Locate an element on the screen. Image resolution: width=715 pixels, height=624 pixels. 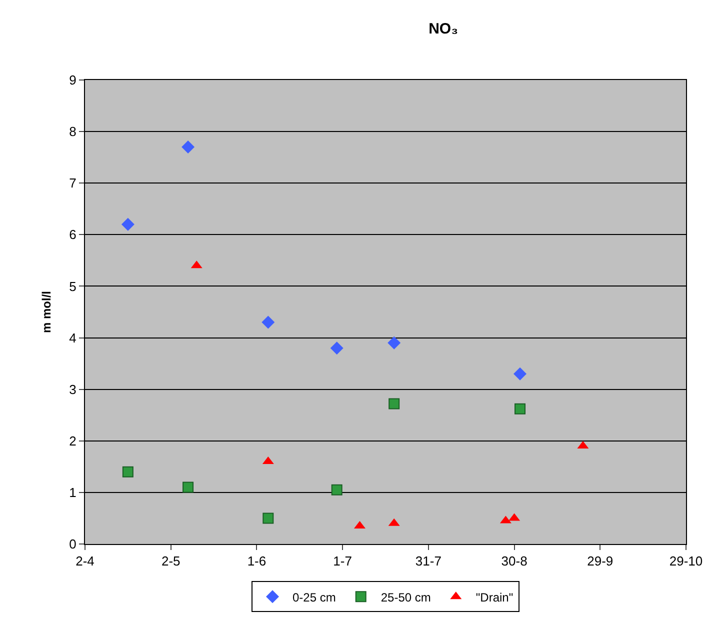
legend-label: "Drain" is located at coordinates (495, 597).